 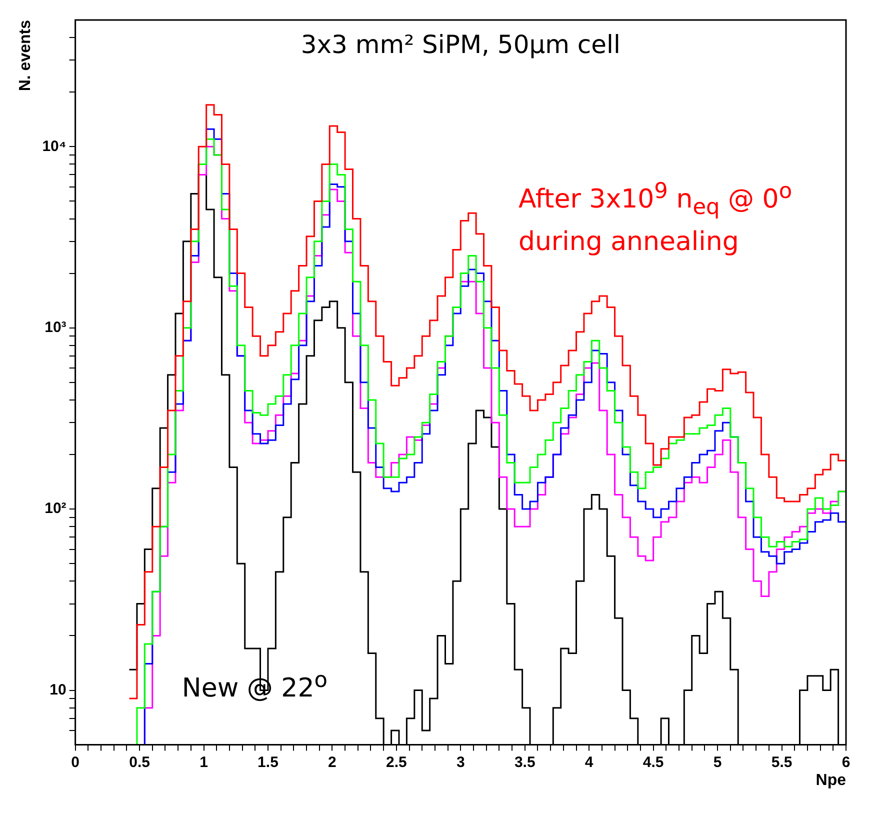 What do you see at coordinates (204, 762) in the screenshot?
I see `x-tick-label: 1` at bounding box center [204, 762].